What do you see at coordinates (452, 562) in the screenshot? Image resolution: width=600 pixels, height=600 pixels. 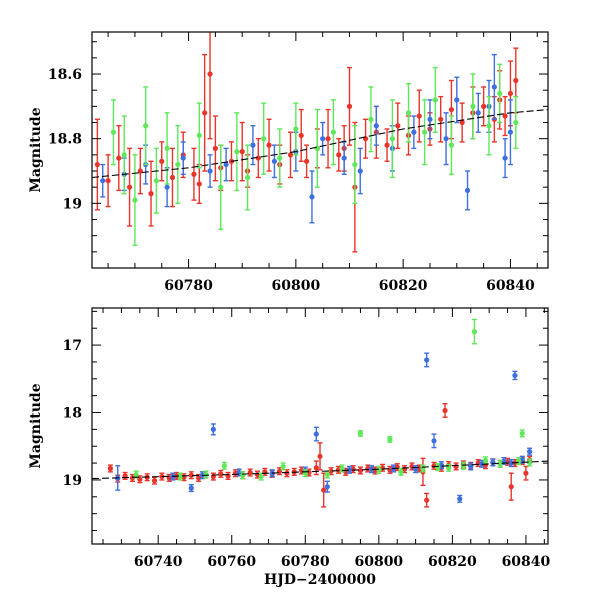 I see `lower-x-tick-label: 60820` at bounding box center [452, 562].